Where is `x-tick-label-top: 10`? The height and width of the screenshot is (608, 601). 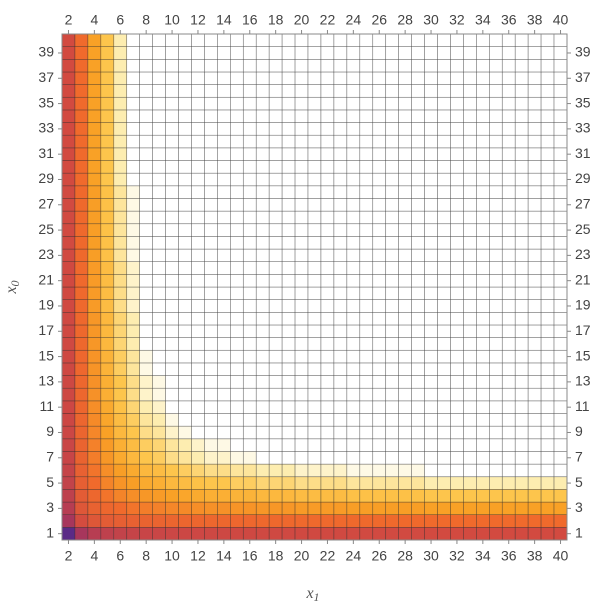 x-tick-label-top: 10 is located at coordinates (172, 20).